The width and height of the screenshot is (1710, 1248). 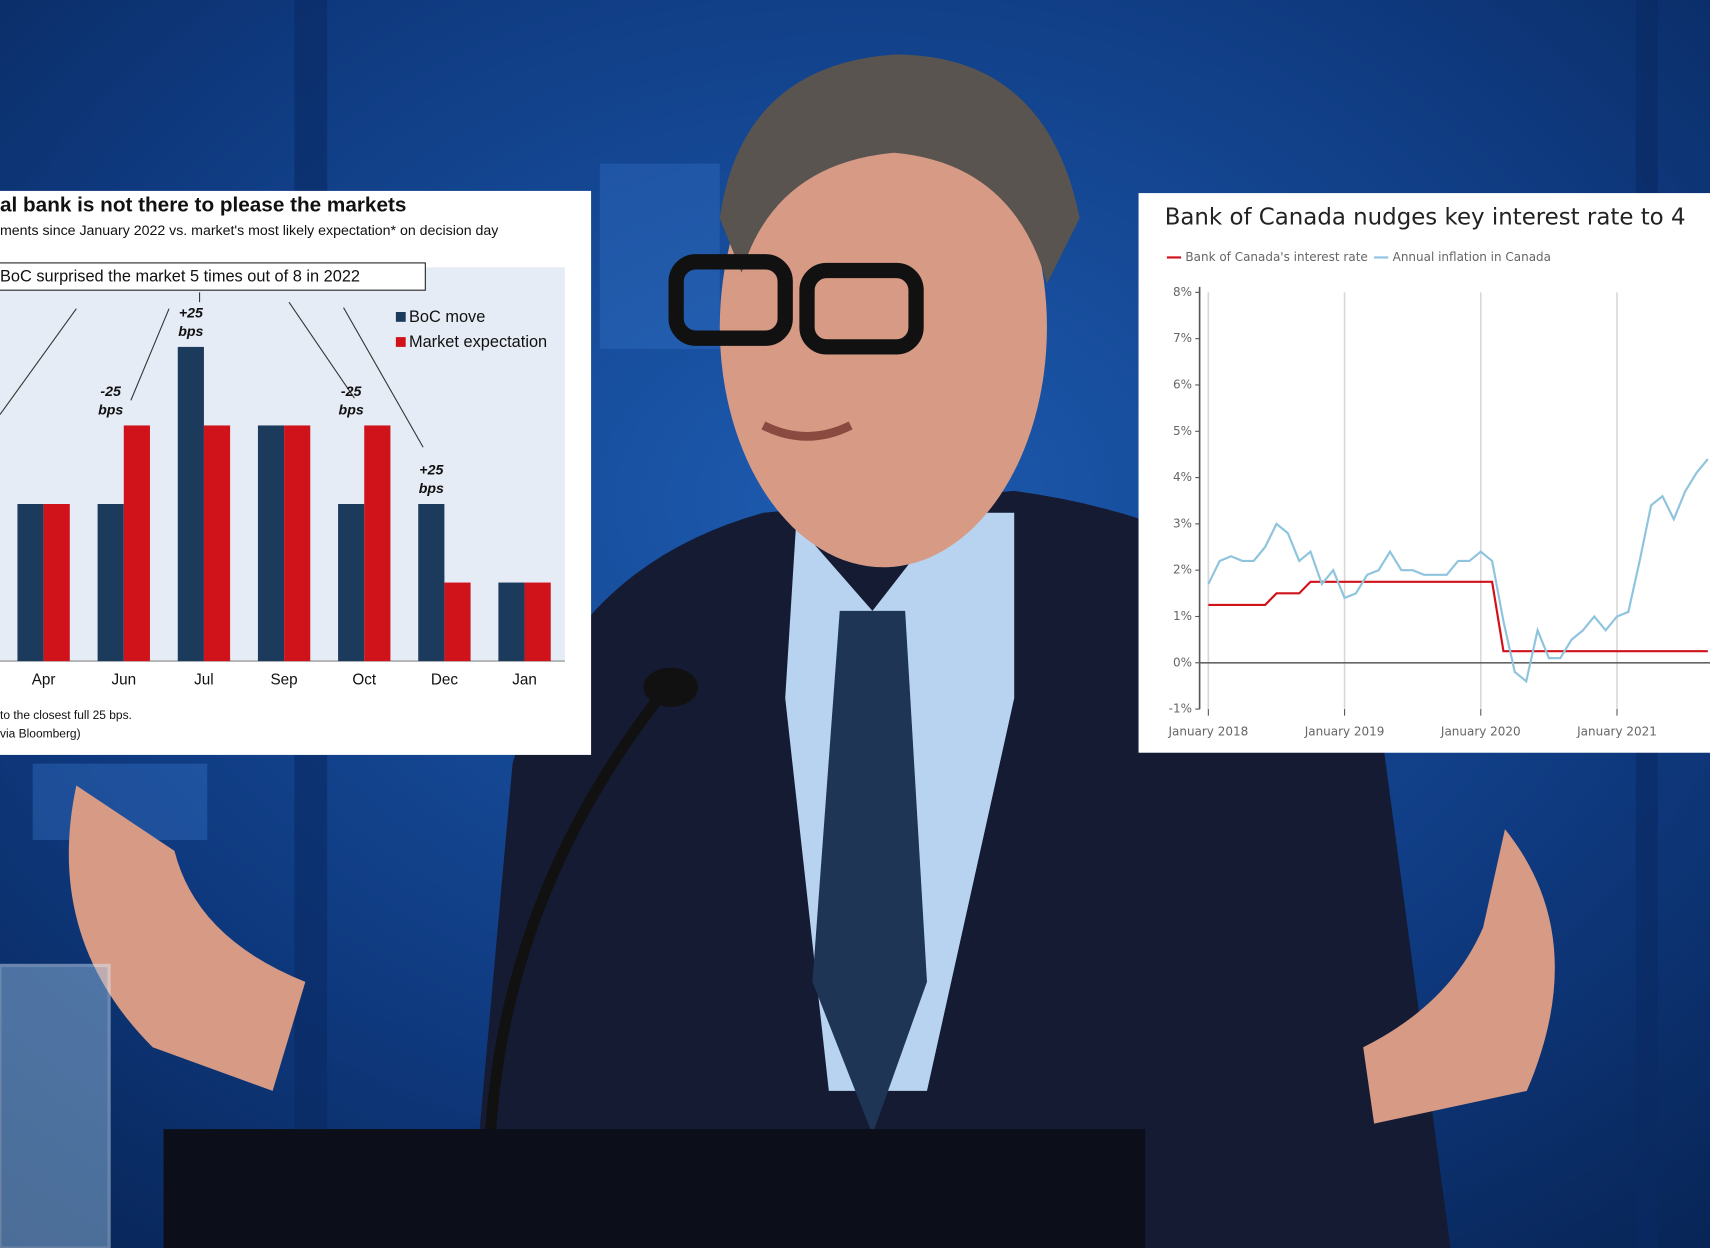 I want to click on y-tick-label: 0%, so click(x=1182, y=662).